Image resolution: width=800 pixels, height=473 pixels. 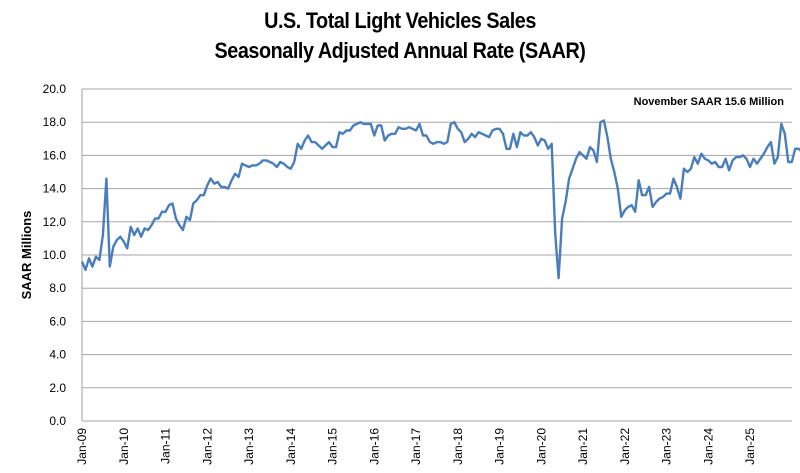 I want to click on x-tick-label: Jan-15, so click(x=333, y=446).